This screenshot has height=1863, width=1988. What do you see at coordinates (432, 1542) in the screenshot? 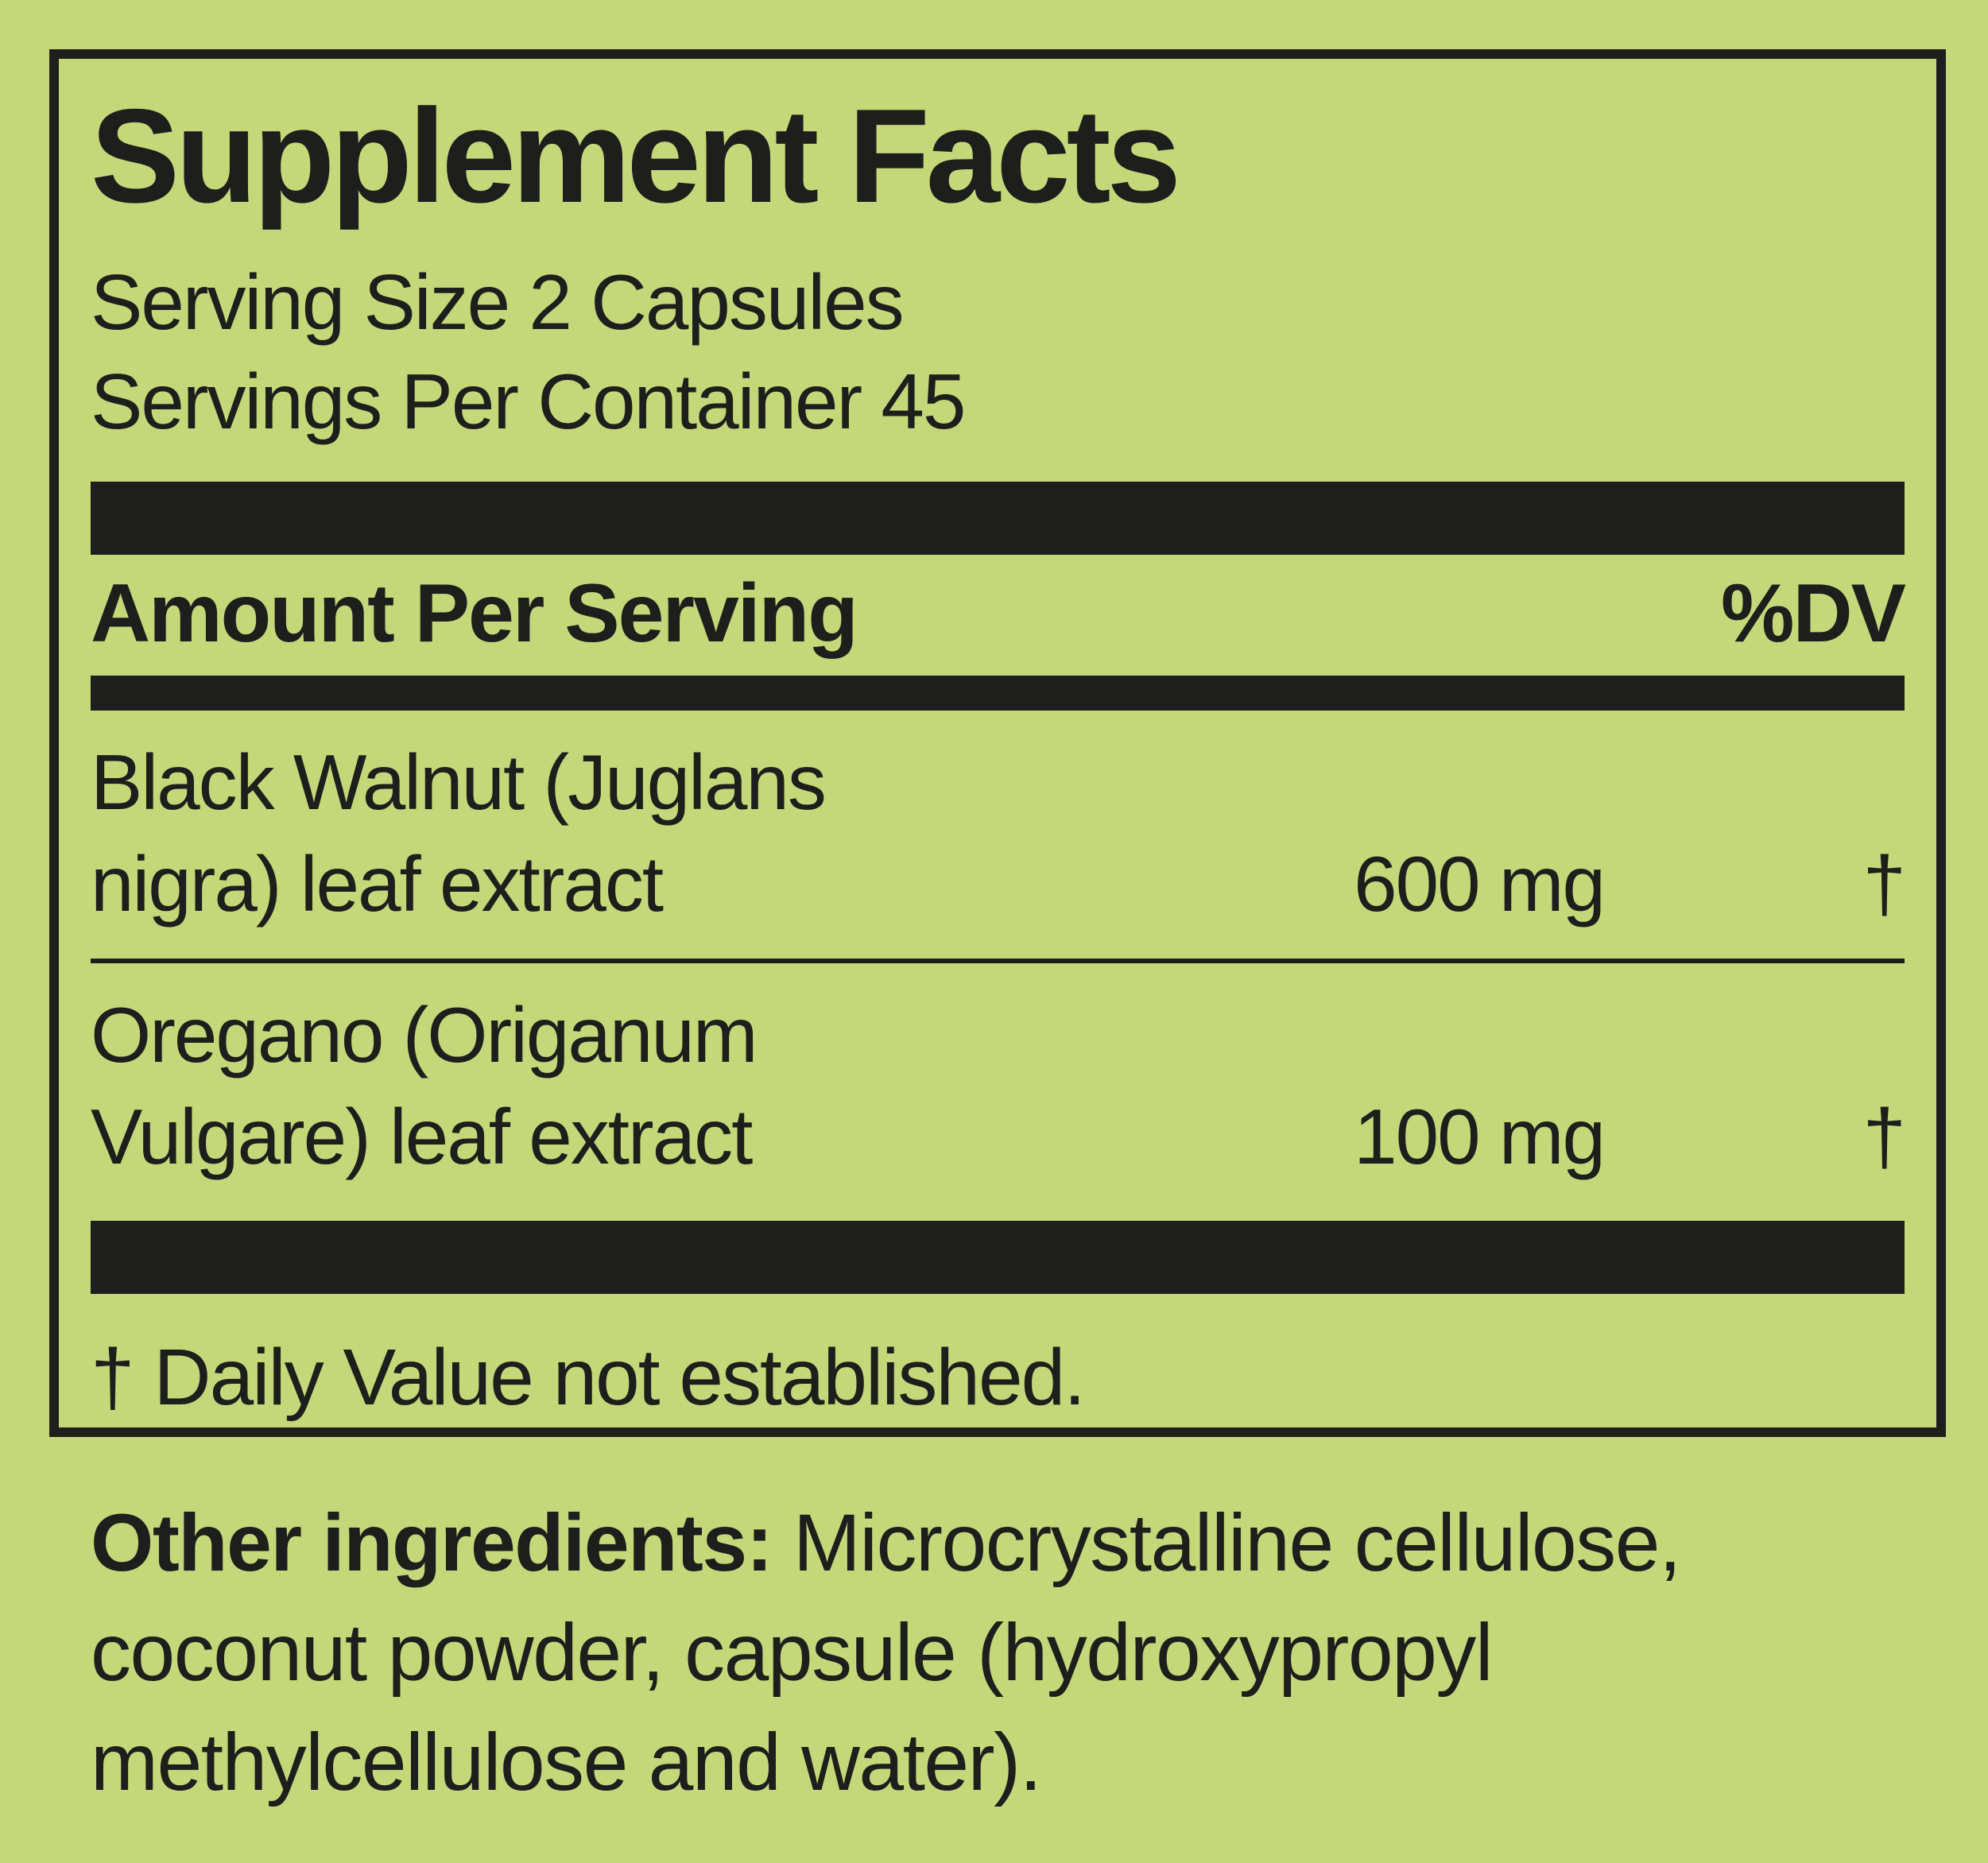
I see `other-ingredients-label: Other ingredients:` at bounding box center [432, 1542].